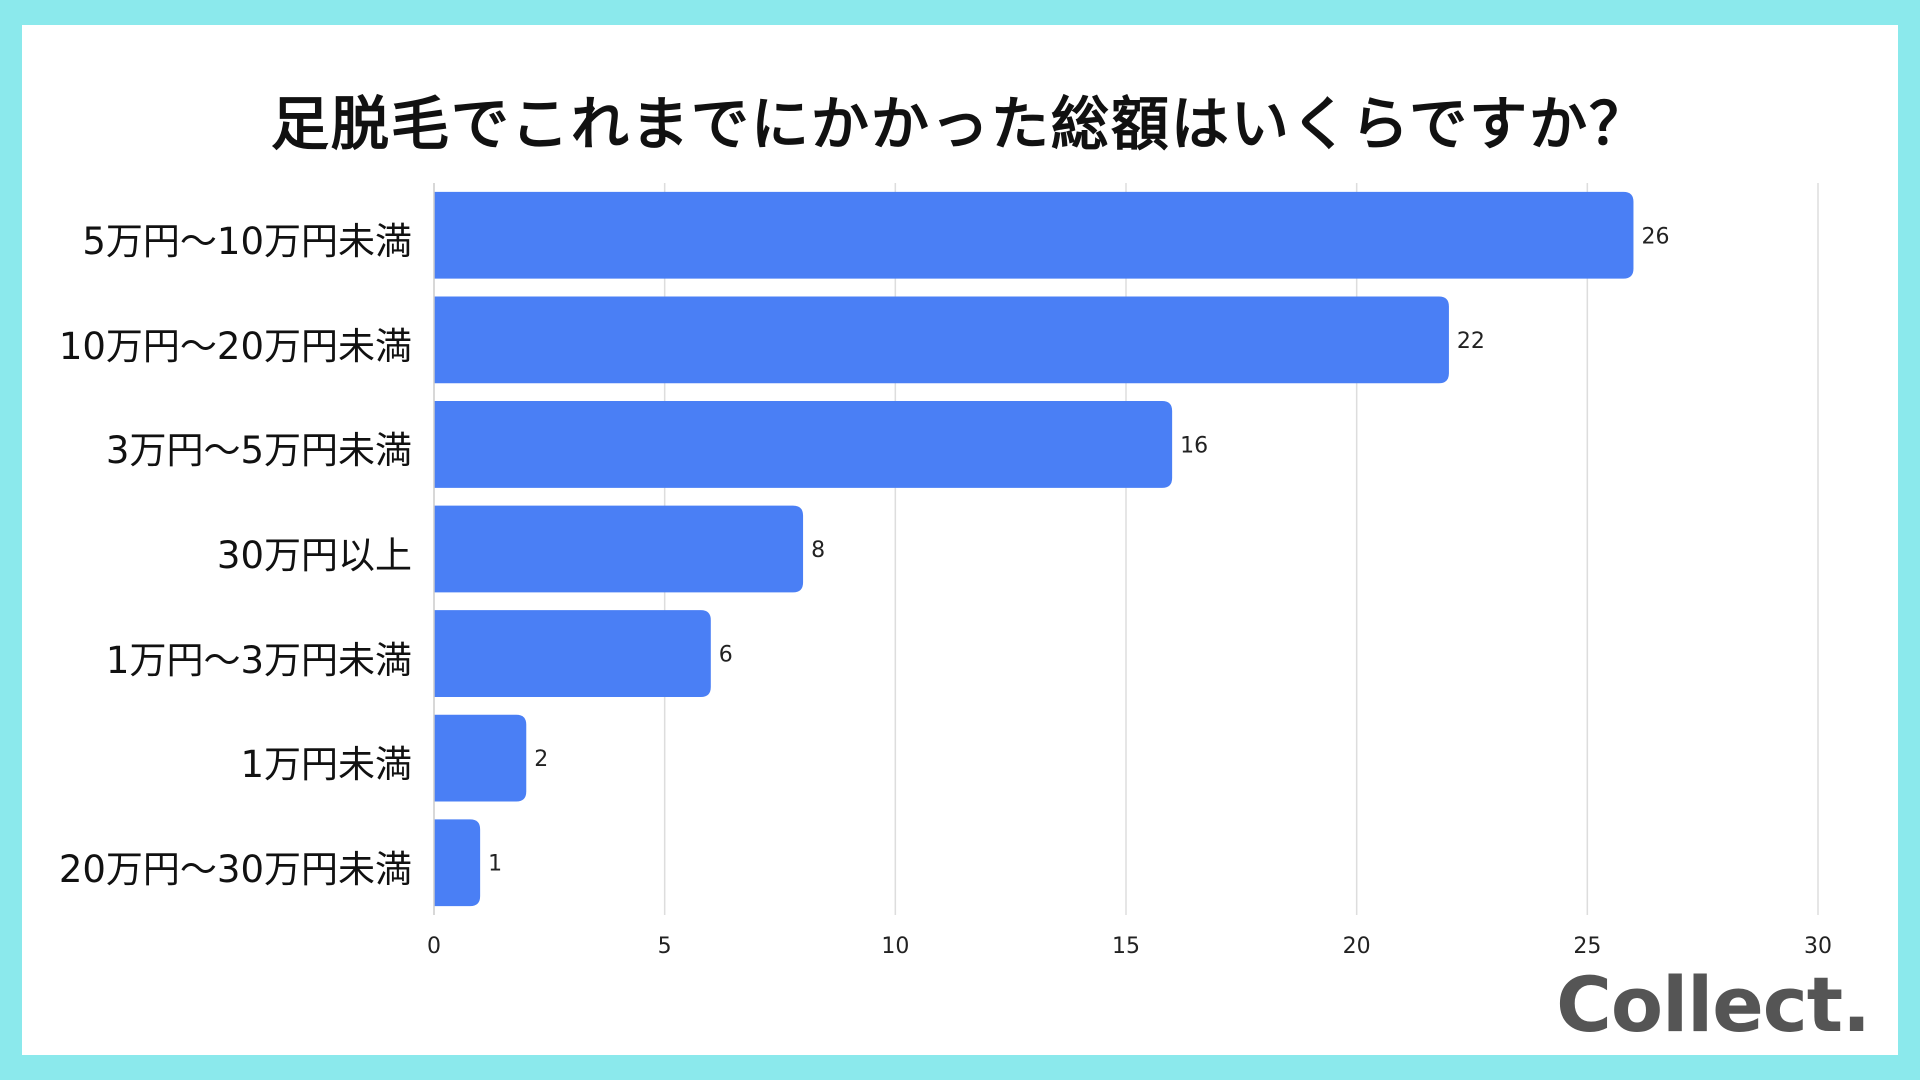 The height and width of the screenshot is (1080, 1920). What do you see at coordinates (960, 124) in the screenshot?
I see `chart-title: 足脱毛でこれまでにかかった総額はいくらですか？` at bounding box center [960, 124].